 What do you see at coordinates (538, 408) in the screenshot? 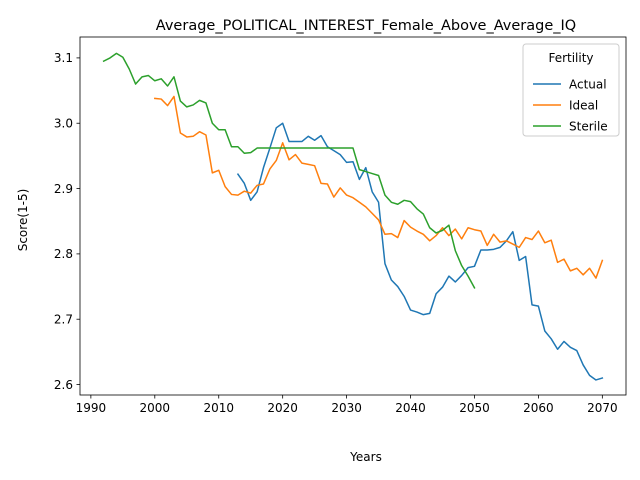
I see `x-tick-label: 2060` at bounding box center [538, 408].